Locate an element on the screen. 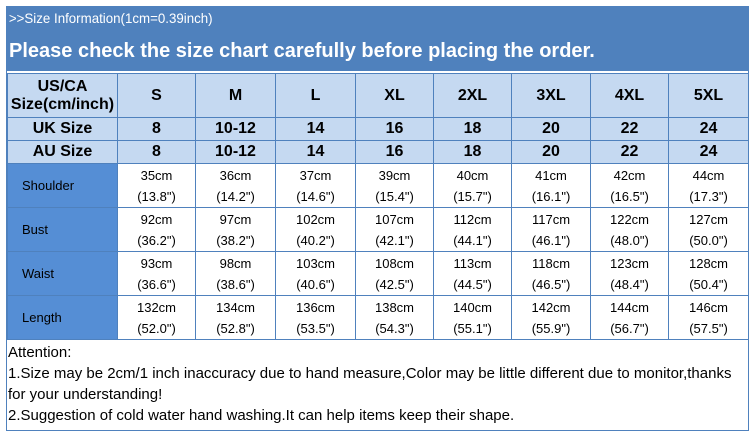 The height and width of the screenshot is (431, 751). inch-value: (40.2") is located at coordinates (315, 240).